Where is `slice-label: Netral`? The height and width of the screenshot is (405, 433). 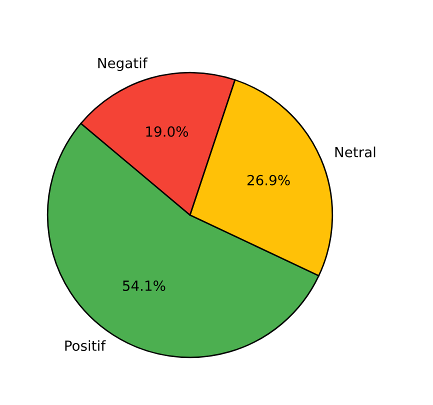
slice-label: Netral is located at coordinates (355, 152).